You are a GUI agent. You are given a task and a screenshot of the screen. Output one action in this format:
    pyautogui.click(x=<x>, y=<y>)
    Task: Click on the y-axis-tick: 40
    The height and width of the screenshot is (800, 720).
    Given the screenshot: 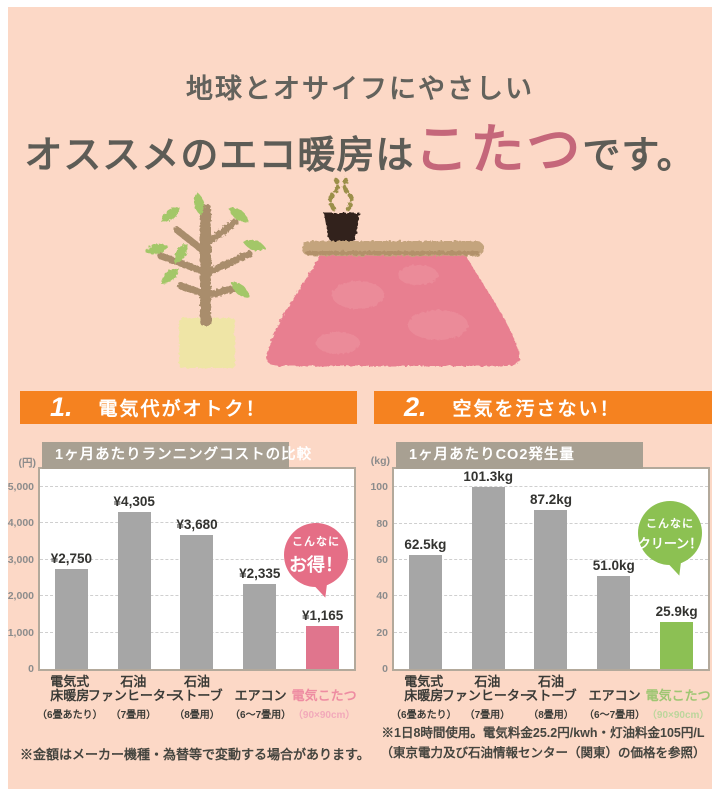 What is the action you would take?
    pyautogui.click(x=382, y=596)
    